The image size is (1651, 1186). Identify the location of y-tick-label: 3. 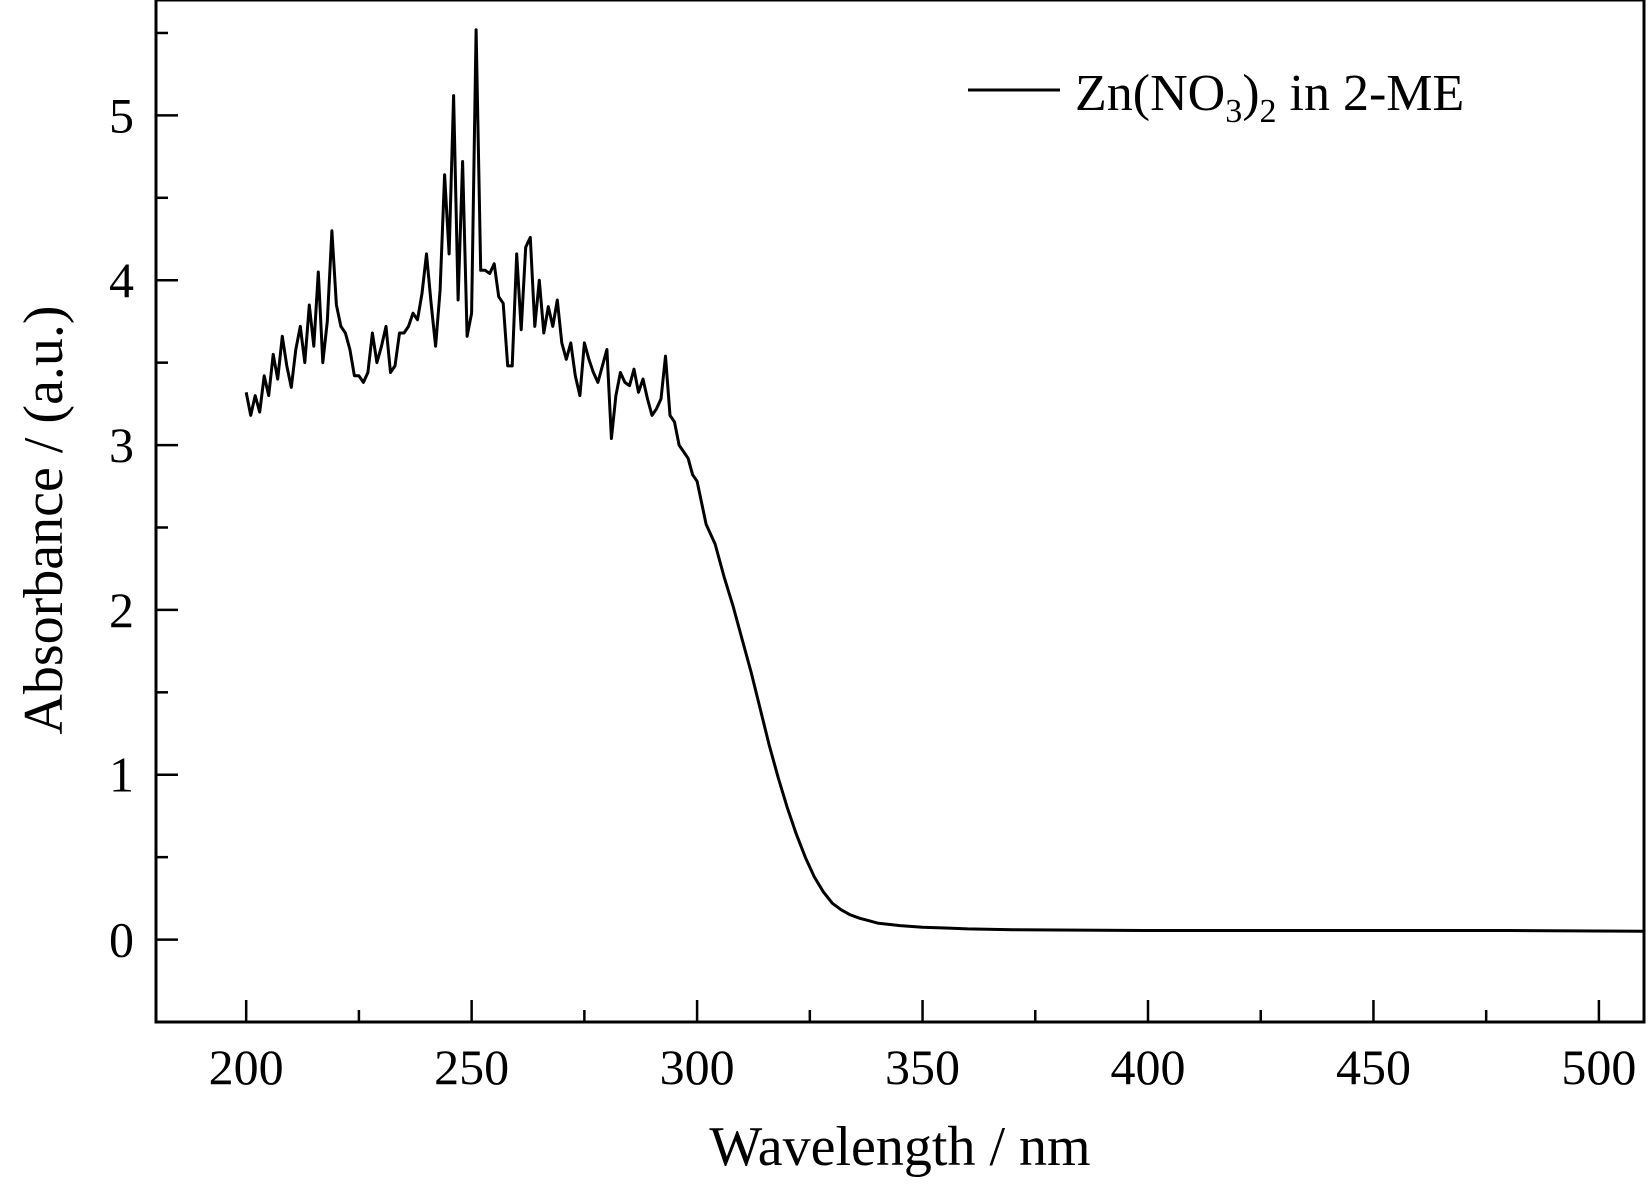
(121, 445).